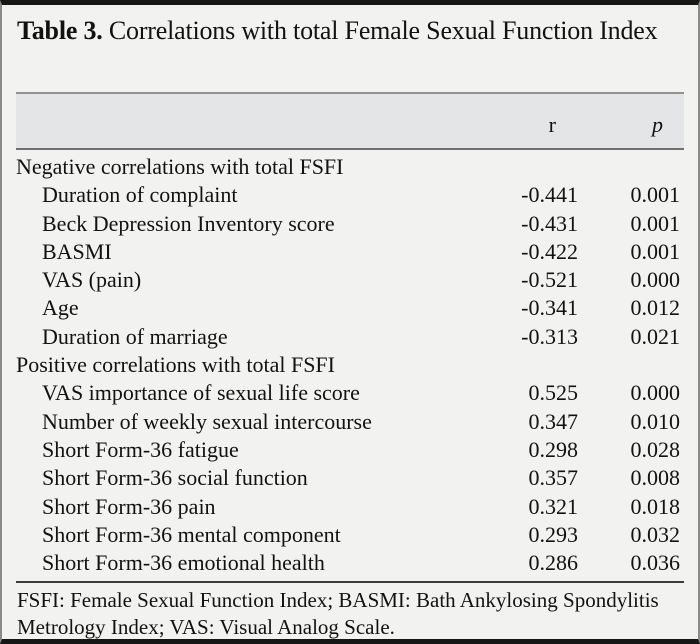  I want to click on table-row: Short Form-36 mental component 0.293 0.032, so click(350, 535).